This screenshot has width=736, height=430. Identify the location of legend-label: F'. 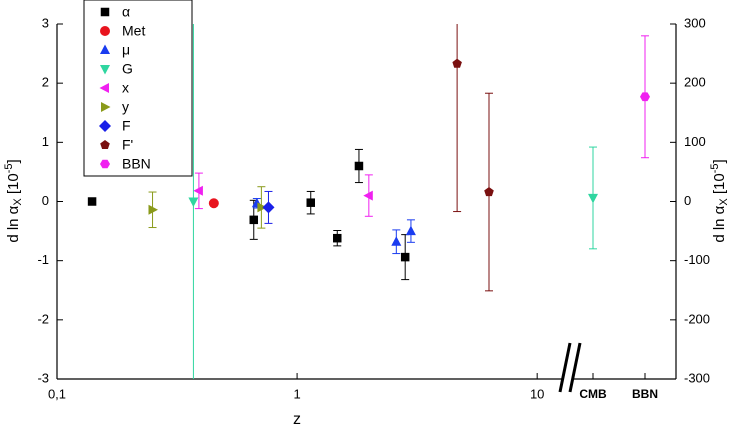
(127, 145).